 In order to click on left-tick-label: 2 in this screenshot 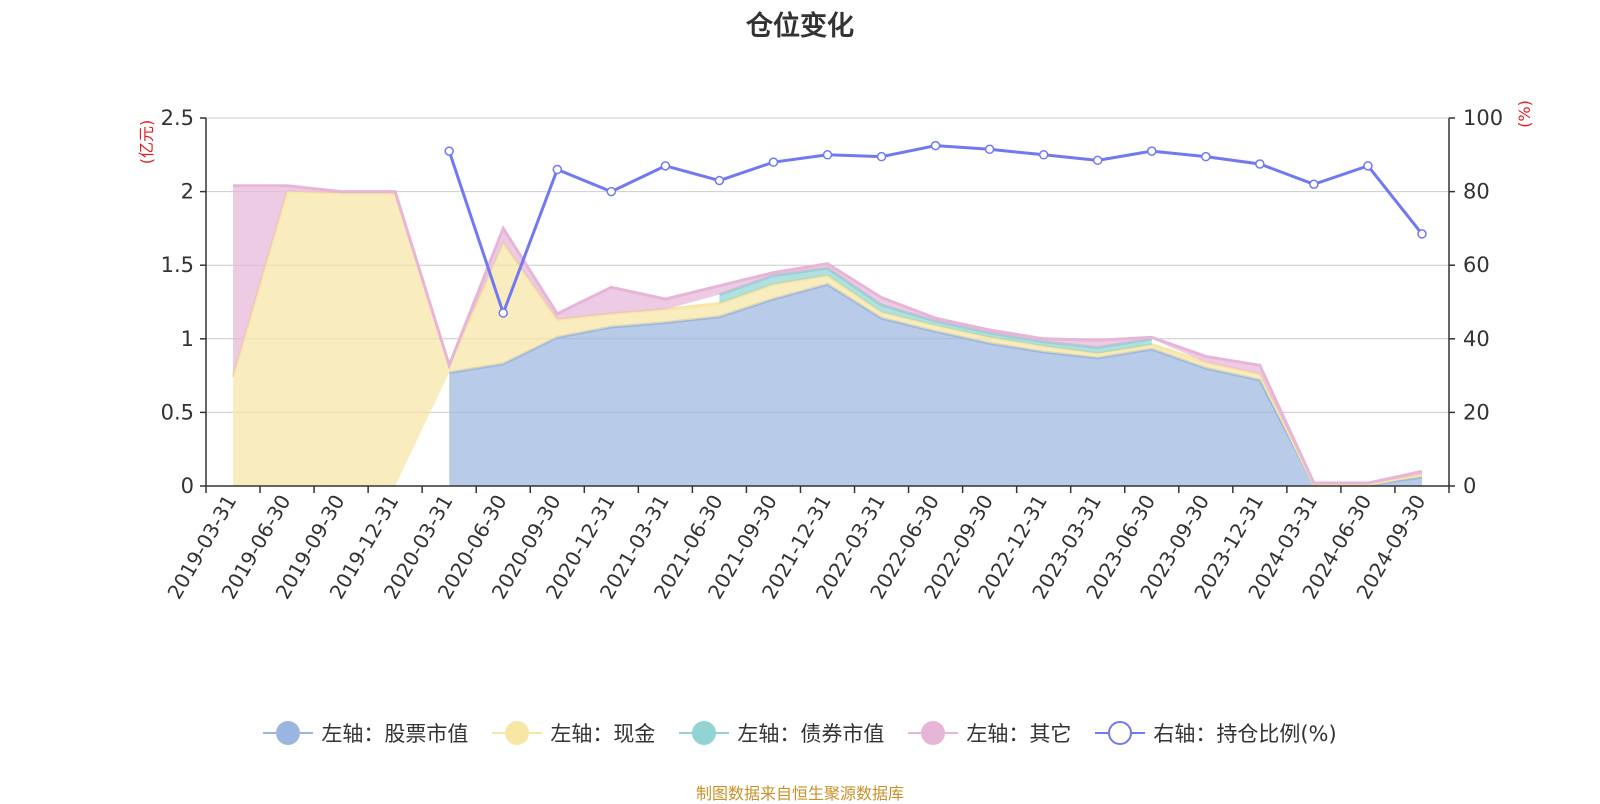, I will do `click(187, 192)`.